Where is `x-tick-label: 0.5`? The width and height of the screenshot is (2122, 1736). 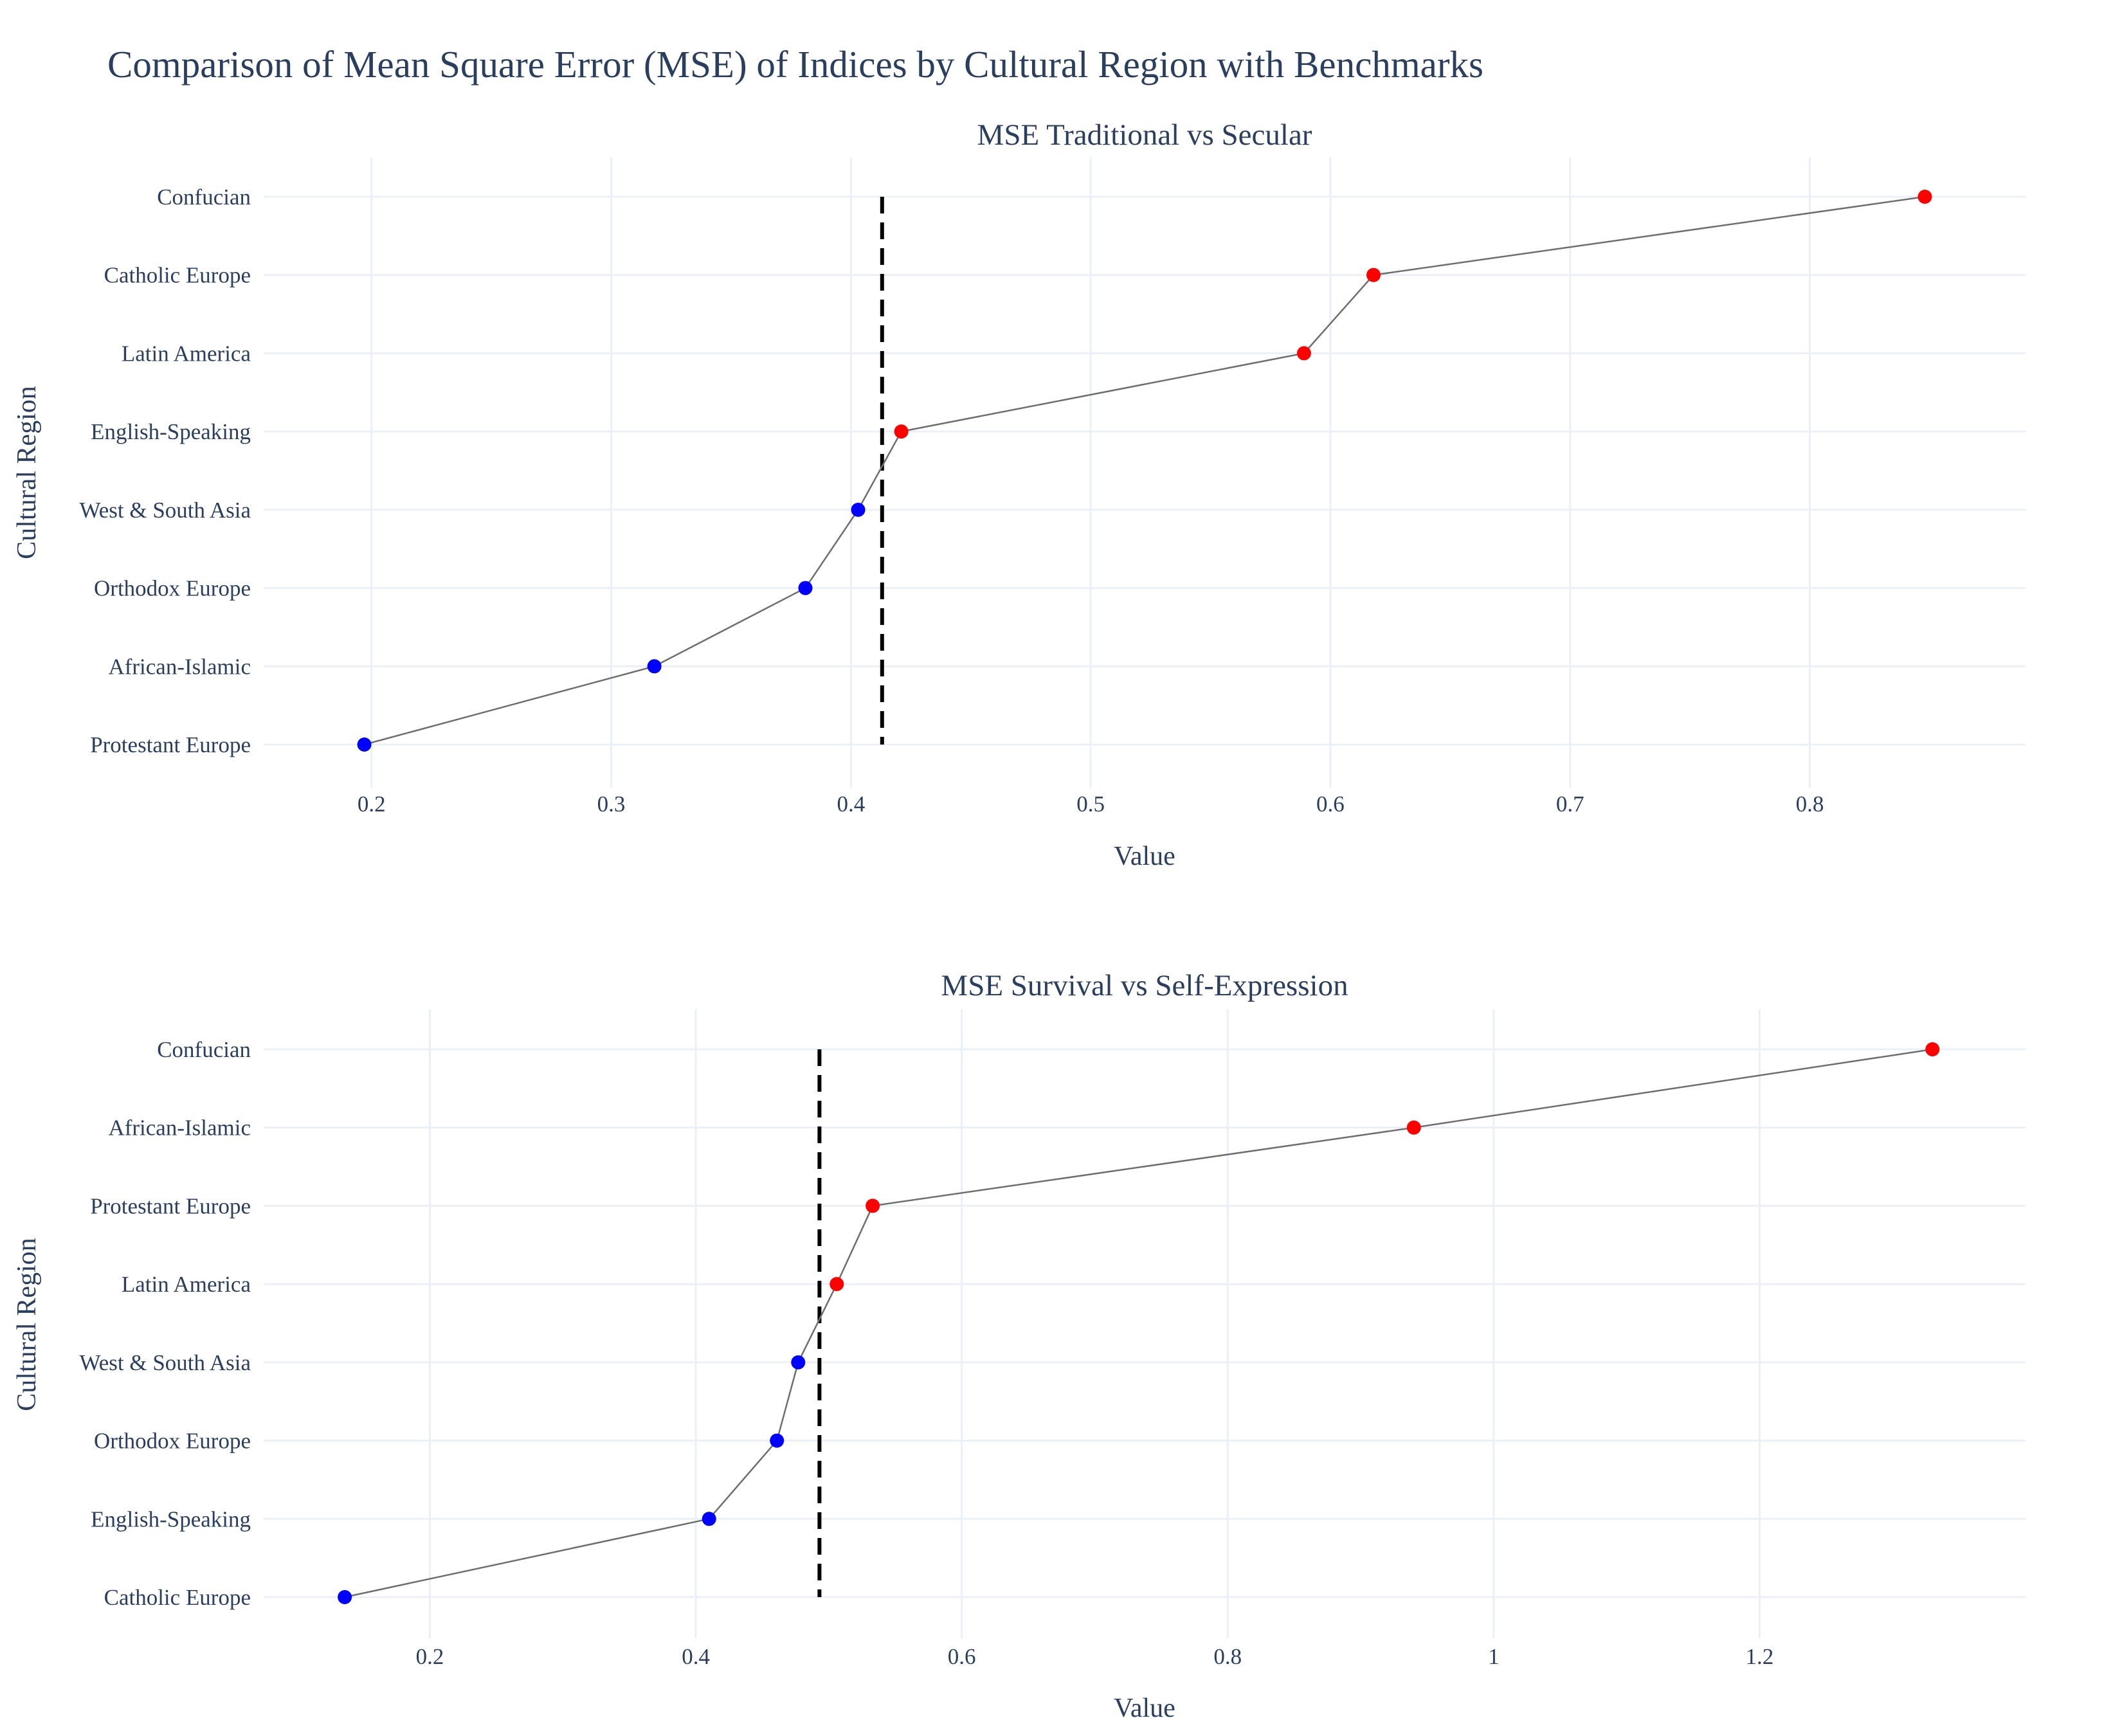
x-tick-label: 0.5 is located at coordinates (1090, 804).